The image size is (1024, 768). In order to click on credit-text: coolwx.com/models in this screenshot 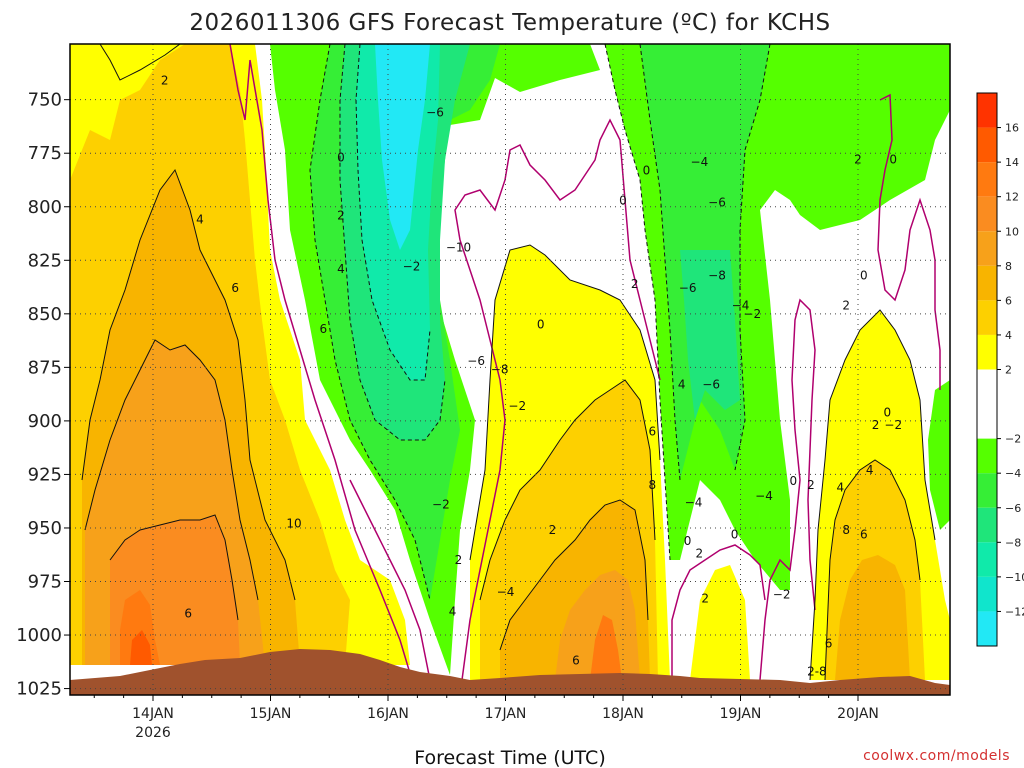, I will do `click(936, 756)`.